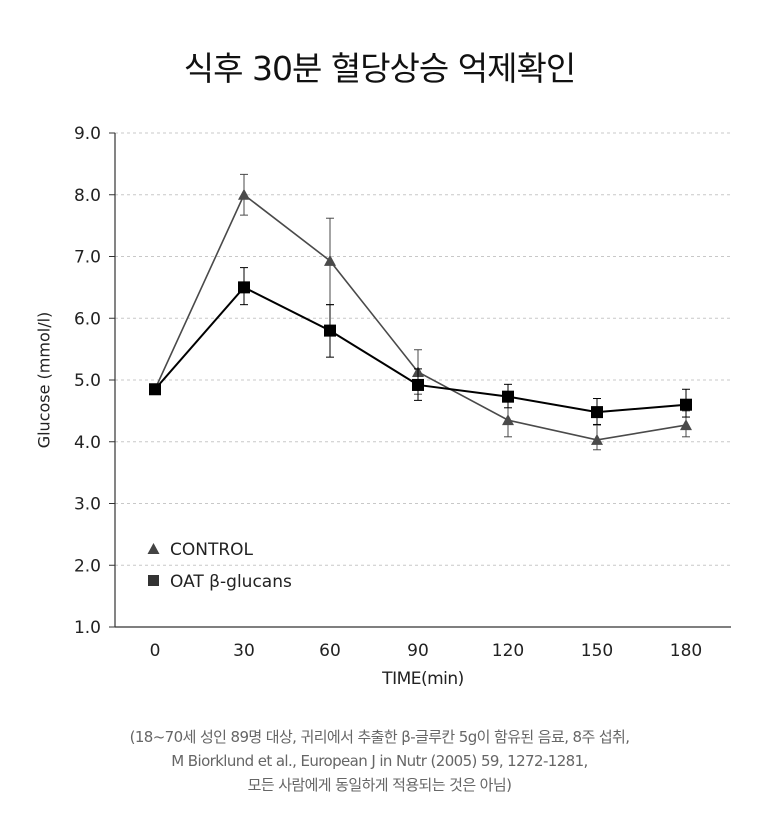  Describe the element at coordinates (153, 580) in the screenshot. I see `legend-square-icon` at that location.